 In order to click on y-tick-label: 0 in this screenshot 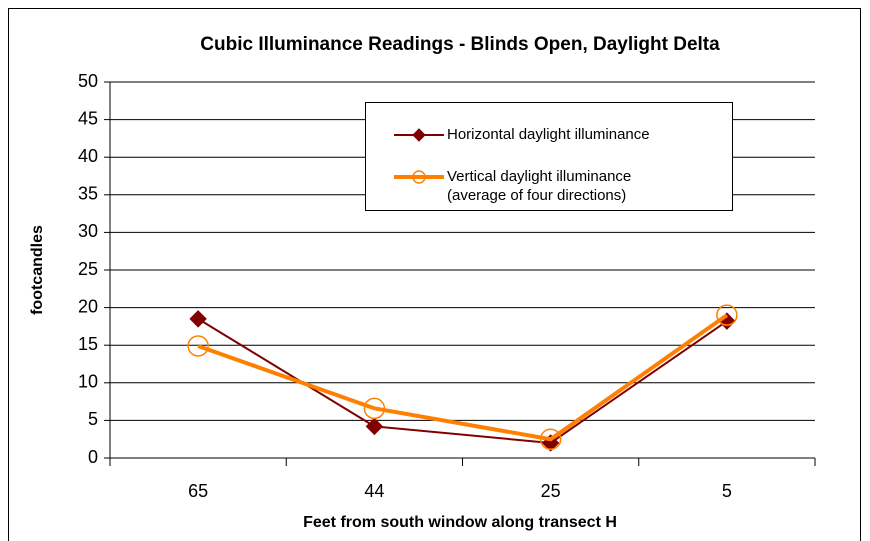, I will do `click(93, 457)`.